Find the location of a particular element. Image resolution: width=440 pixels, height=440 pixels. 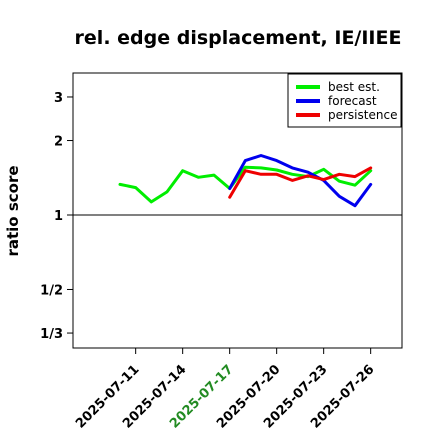

y-tick-label: 1/3 is located at coordinates (51, 334).